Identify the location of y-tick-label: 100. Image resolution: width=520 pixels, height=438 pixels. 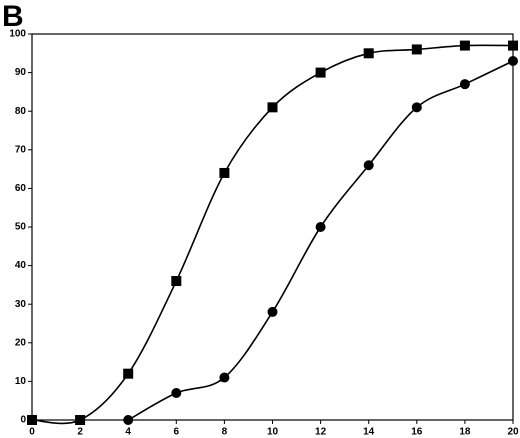
(17, 34).